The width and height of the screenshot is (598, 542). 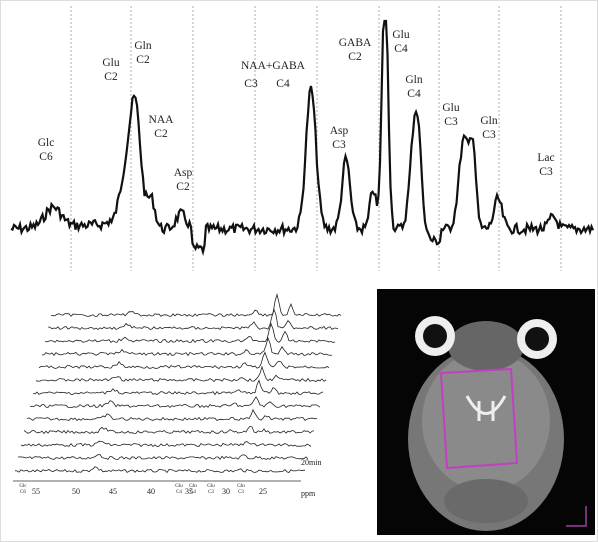 I want to click on peak-label: NAA, so click(x=162, y=120).